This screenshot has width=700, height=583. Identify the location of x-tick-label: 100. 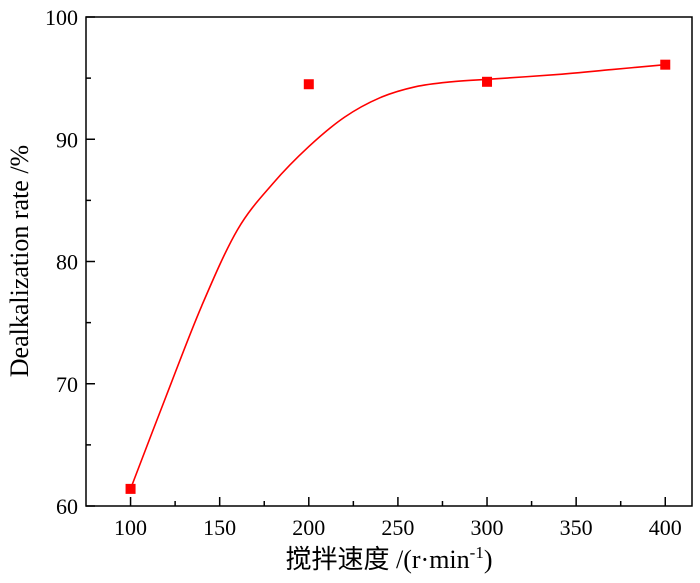
(130, 527).